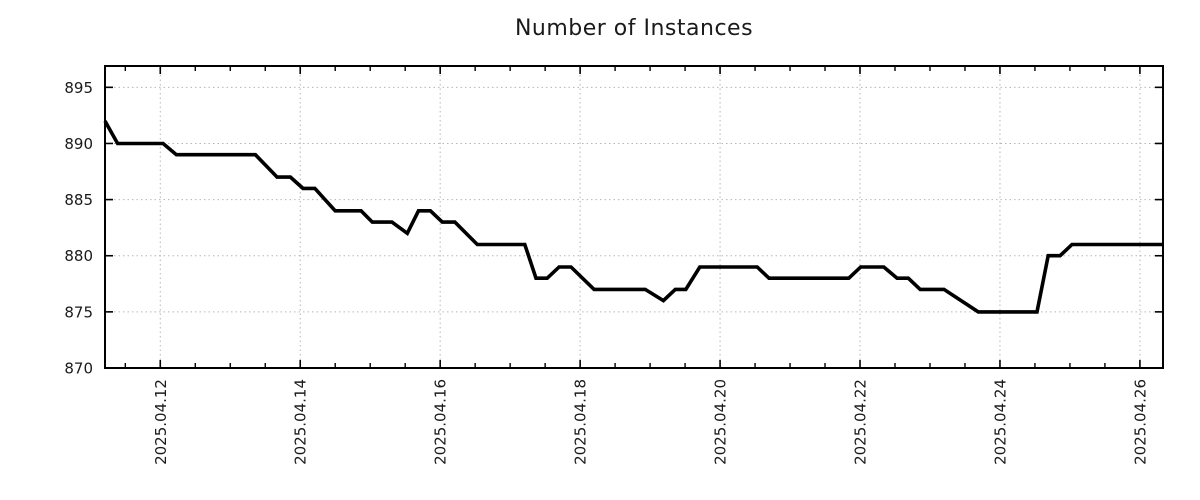 This screenshot has height=500, width=1200. Describe the element at coordinates (78, 369) in the screenshot. I see `y-tick-label: 870` at that location.